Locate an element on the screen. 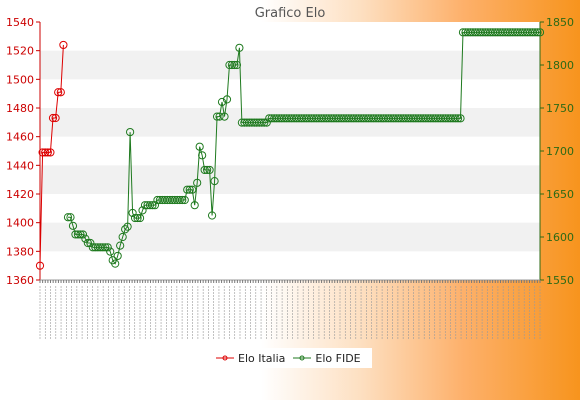 The height and width of the screenshot is (400, 580). left-tick-label: 1520 is located at coordinates (20, 51).